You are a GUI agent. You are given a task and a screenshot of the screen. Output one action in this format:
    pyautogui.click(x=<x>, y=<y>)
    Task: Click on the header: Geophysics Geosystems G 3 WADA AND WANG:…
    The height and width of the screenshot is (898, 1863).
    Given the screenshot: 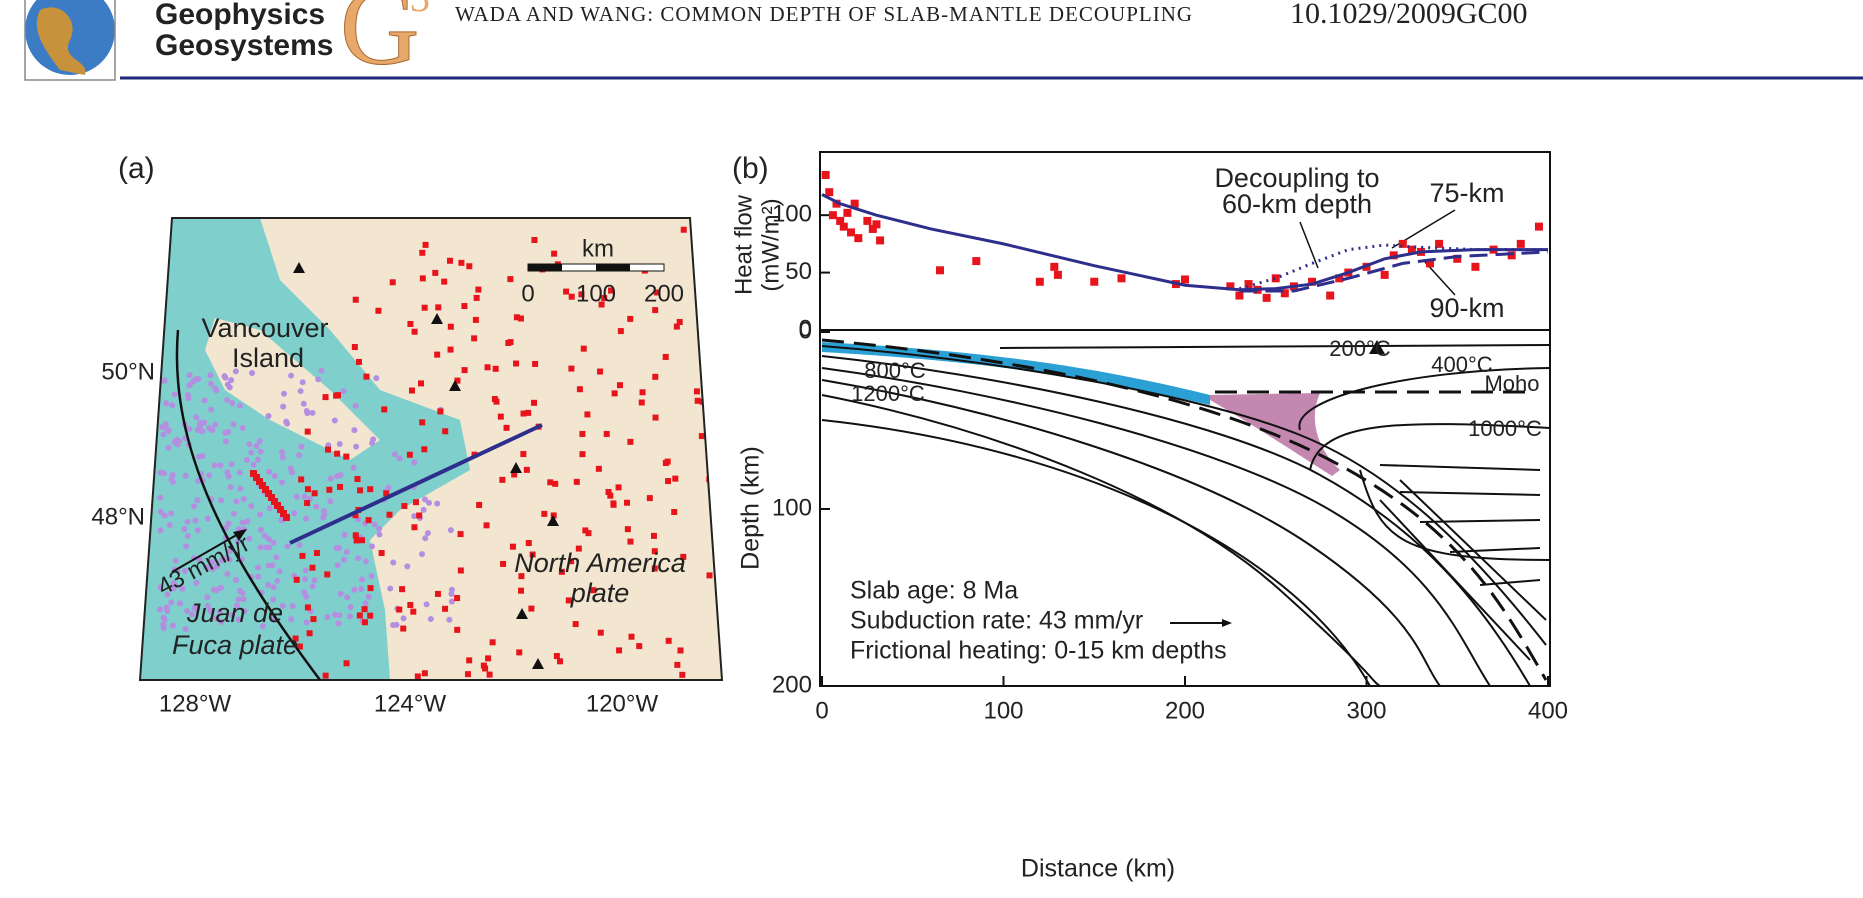 What is the action you would take?
    pyautogui.click(x=943, y=44)
    